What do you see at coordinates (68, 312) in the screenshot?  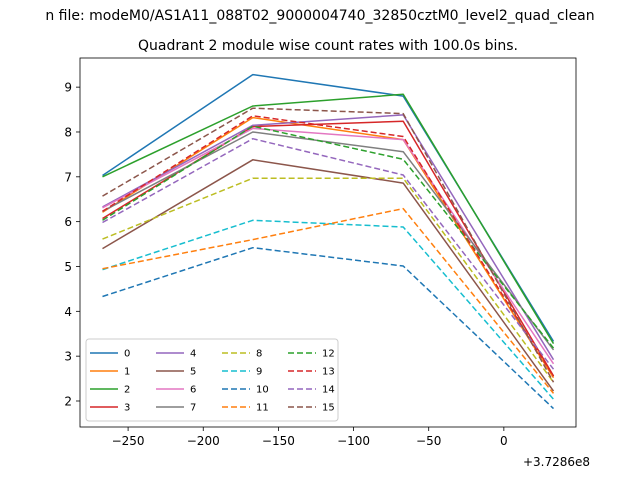 I see `y-tick-label: 4` at bounding box center [68, 312].